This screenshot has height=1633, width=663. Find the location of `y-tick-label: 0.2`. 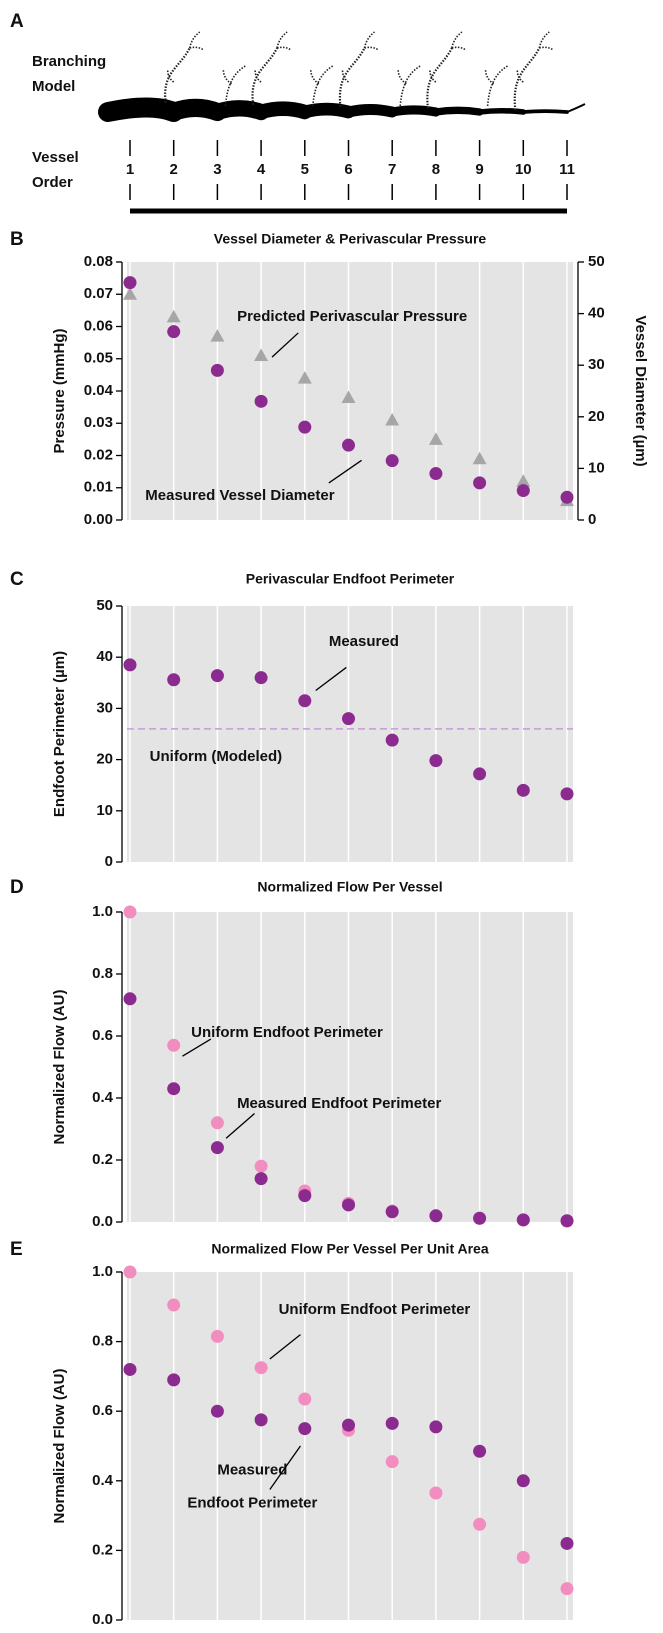

y-tick-label: 0.2 is located at coordinates (102, 1549).